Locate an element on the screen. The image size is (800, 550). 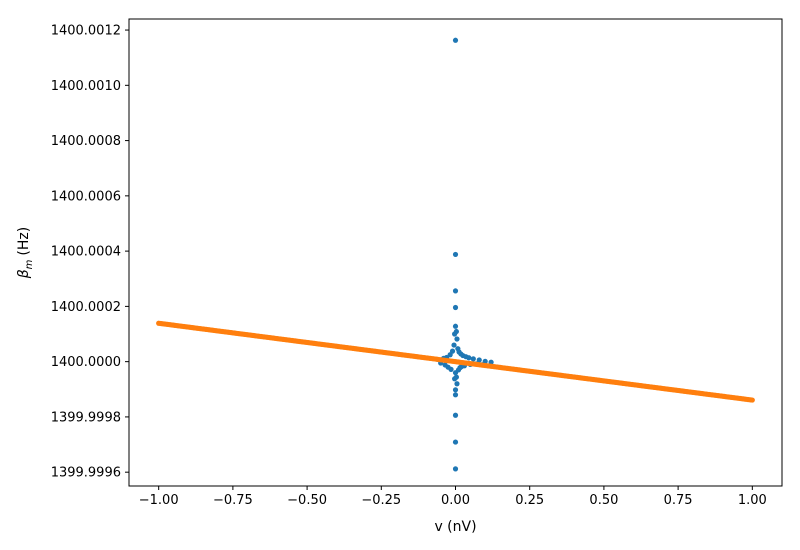
x-tick-label: −0.75 is located at coordinates (233, 500).